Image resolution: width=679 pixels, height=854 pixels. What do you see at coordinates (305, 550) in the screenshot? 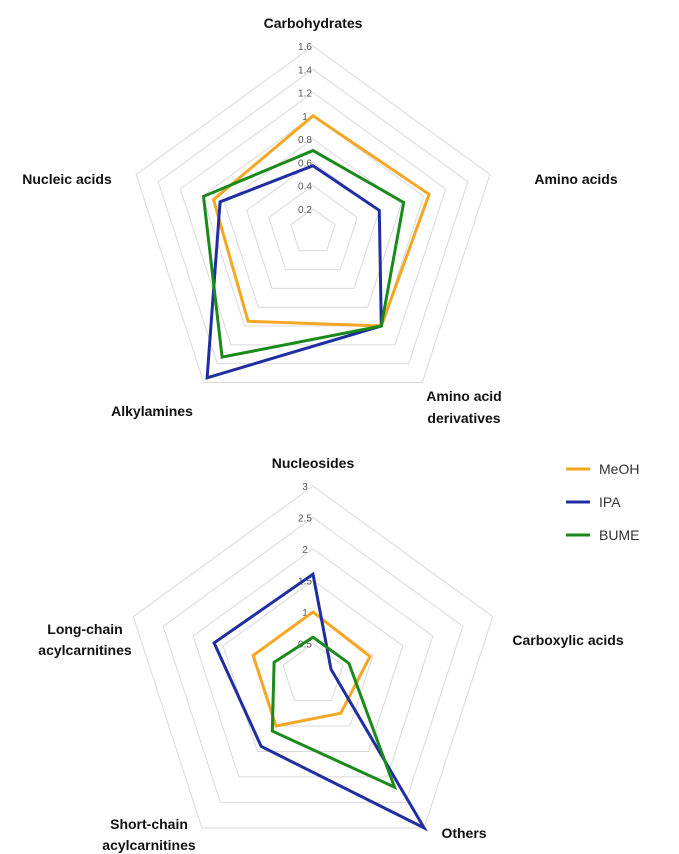
I see `tick-label: 2` at bounding box center [305, 550].